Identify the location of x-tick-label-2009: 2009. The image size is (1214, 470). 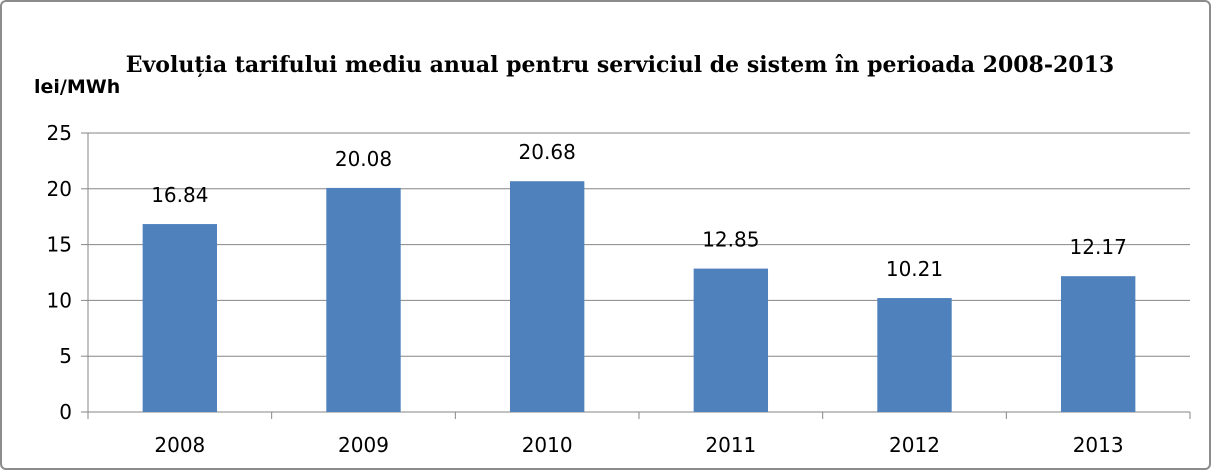
(363, 445).